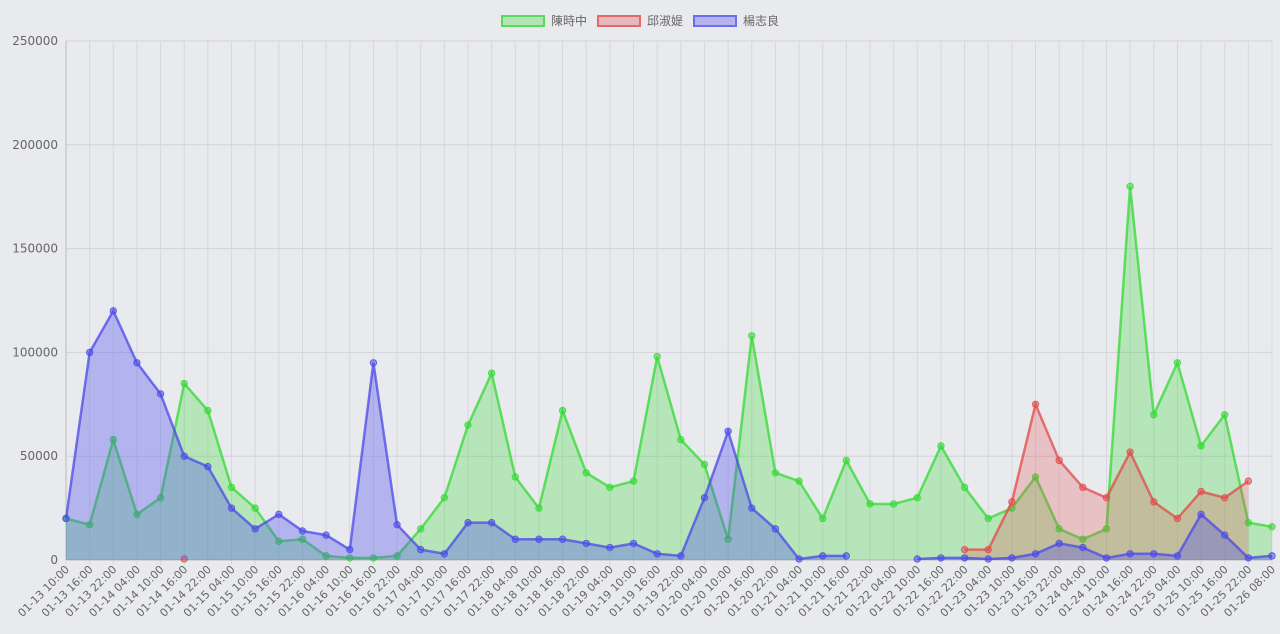 This screenshot has width=1280, height=634. Describe the element at coordinates (543, 20) in the screenshot. I see `legend-item-chen: 陳時中` at that location.